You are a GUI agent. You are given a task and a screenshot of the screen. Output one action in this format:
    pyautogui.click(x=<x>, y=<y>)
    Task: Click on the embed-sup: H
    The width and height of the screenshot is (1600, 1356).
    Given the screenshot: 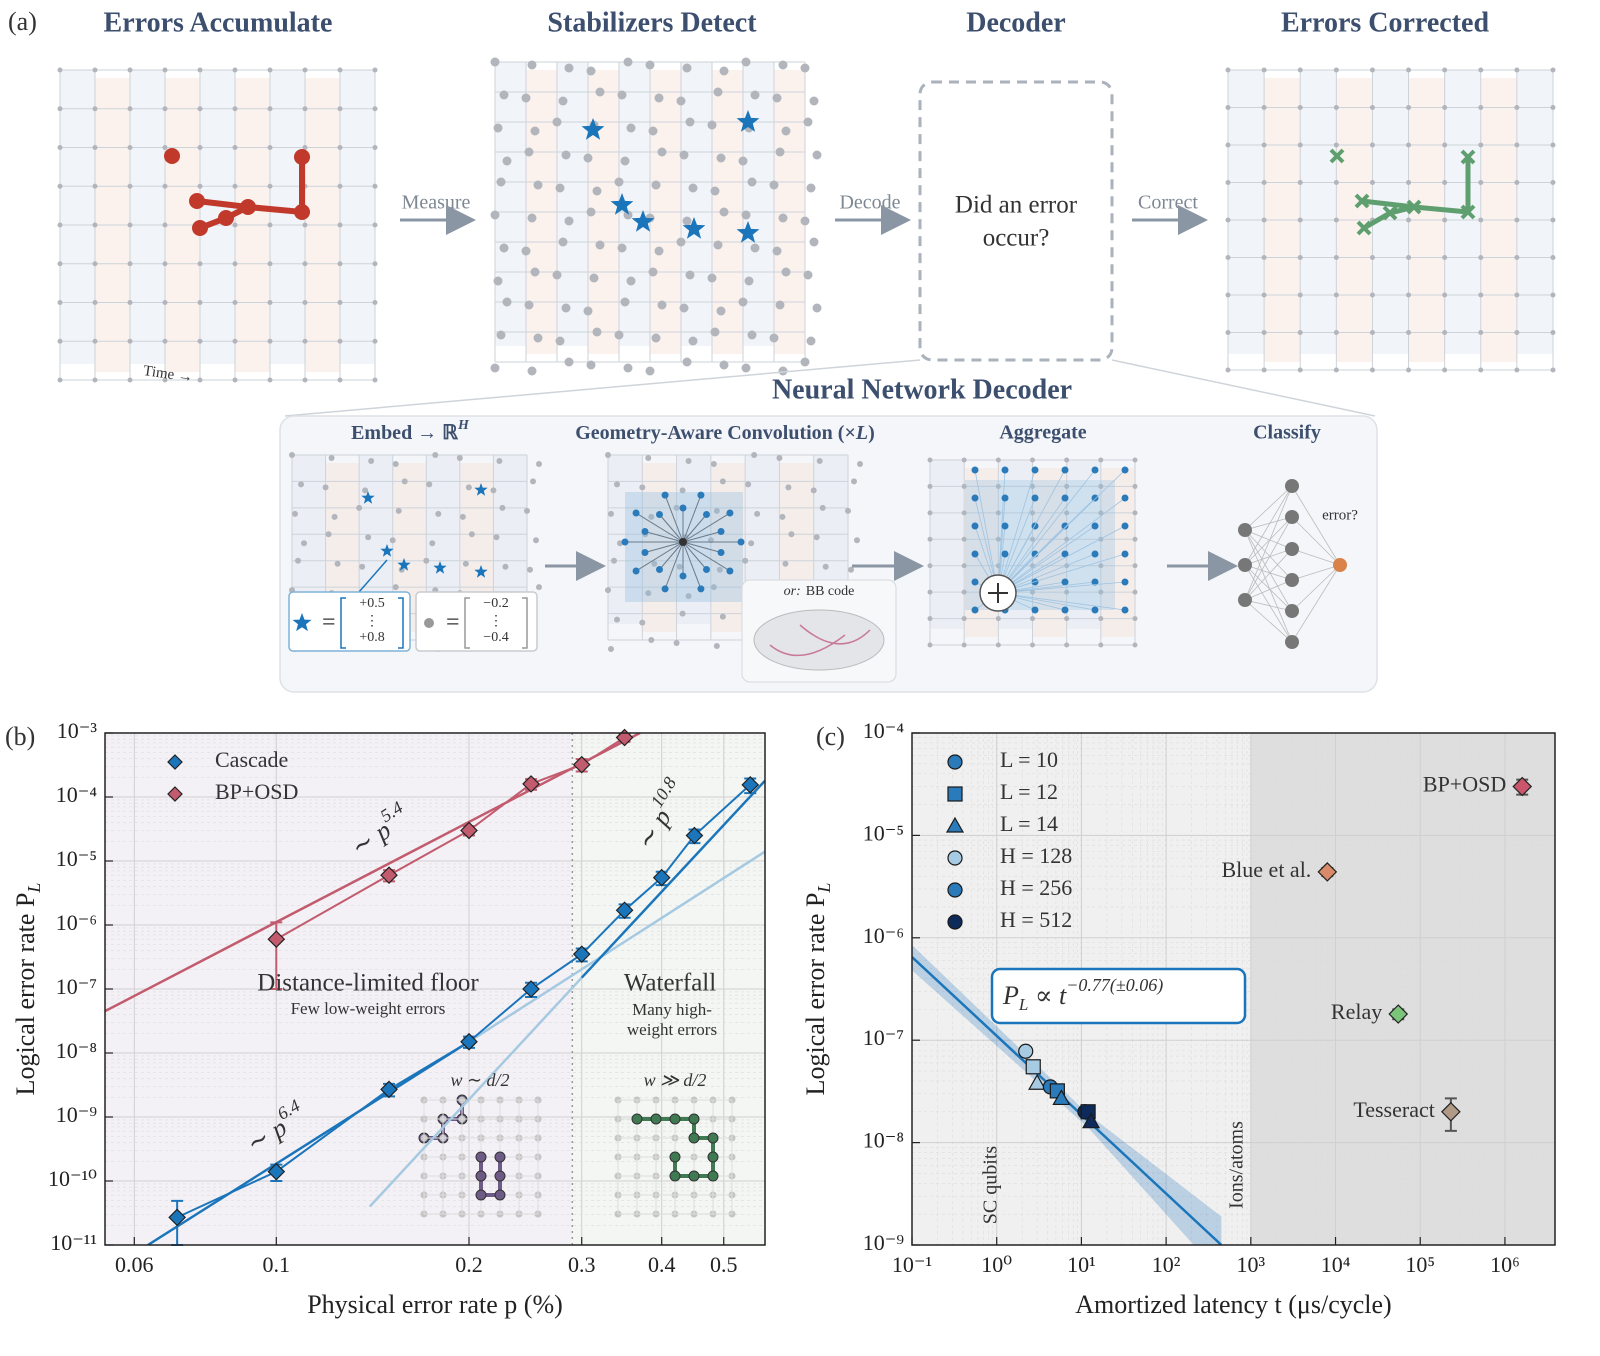 What is the action you would take?
    pyautogui.click(x=463, y=425)
    